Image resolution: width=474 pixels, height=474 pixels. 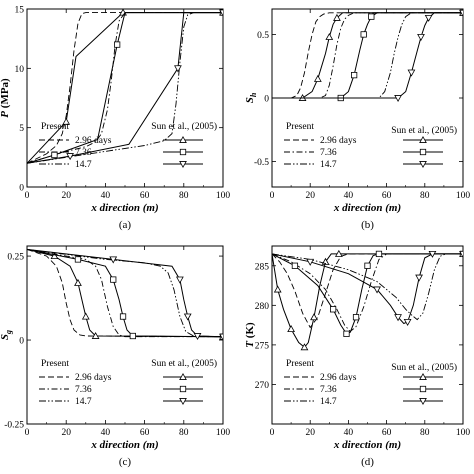 What do you see at coordinates (463, 196) in the screenshot?
I see `x-tick-label: 100` at bounding box center [463, 196].